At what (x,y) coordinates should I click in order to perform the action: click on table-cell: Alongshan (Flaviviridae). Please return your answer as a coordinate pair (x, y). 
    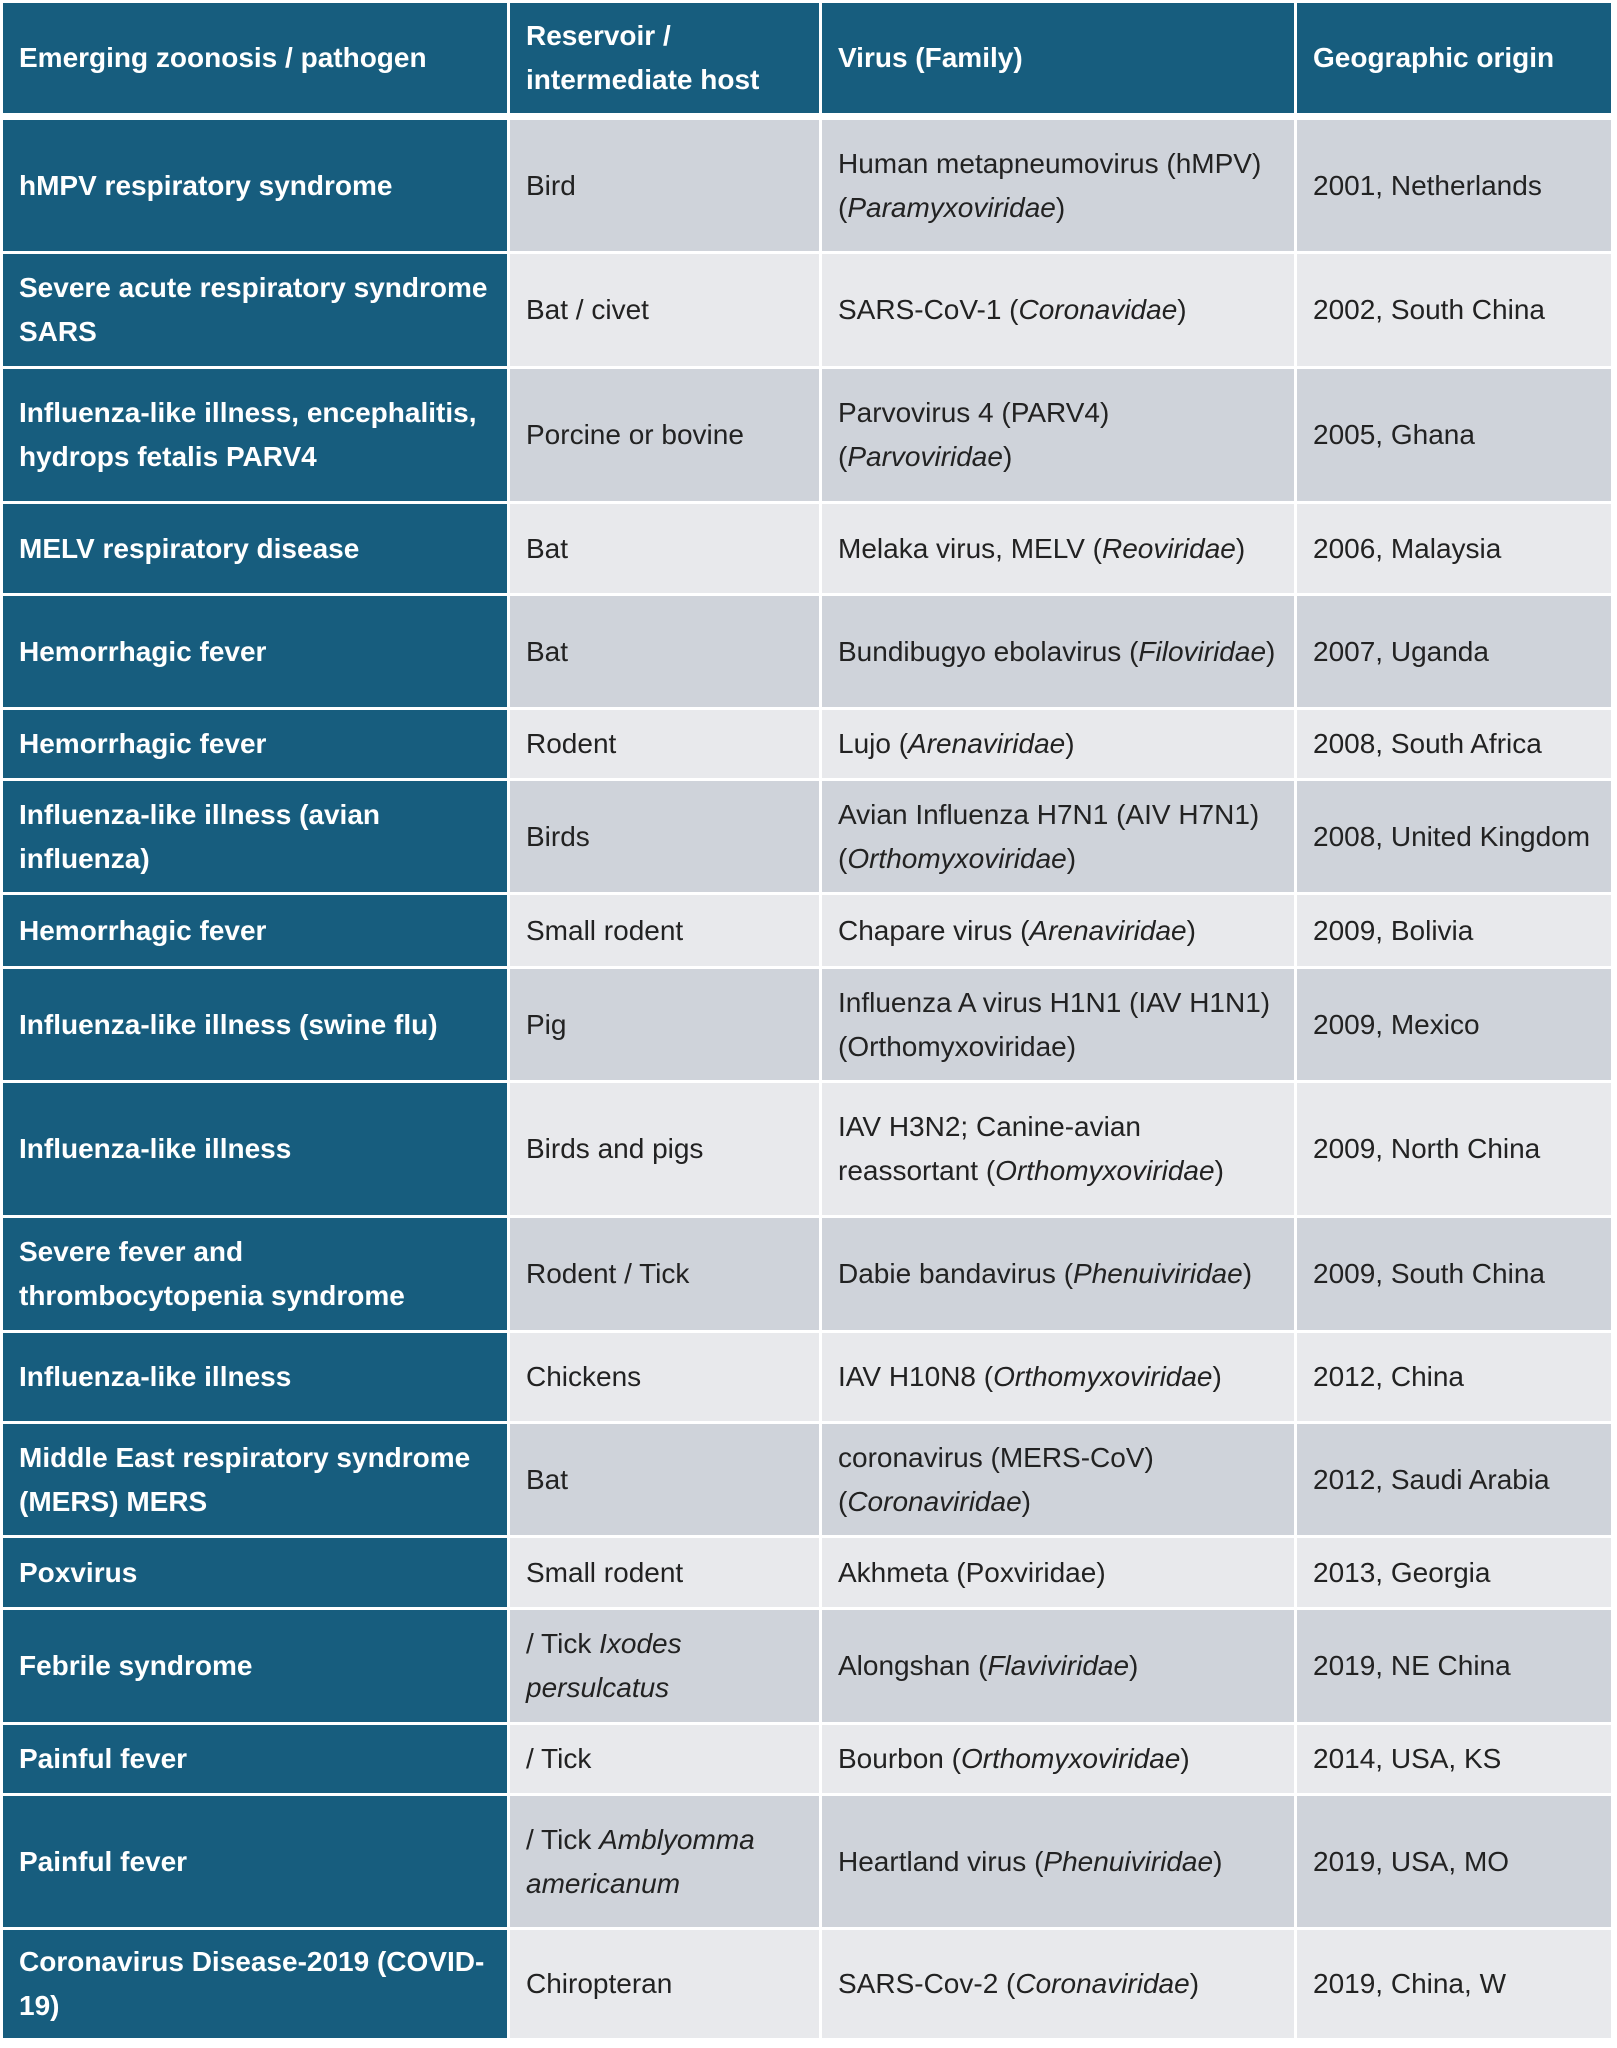
    Looking at the image, I should click on (1058, 1666).